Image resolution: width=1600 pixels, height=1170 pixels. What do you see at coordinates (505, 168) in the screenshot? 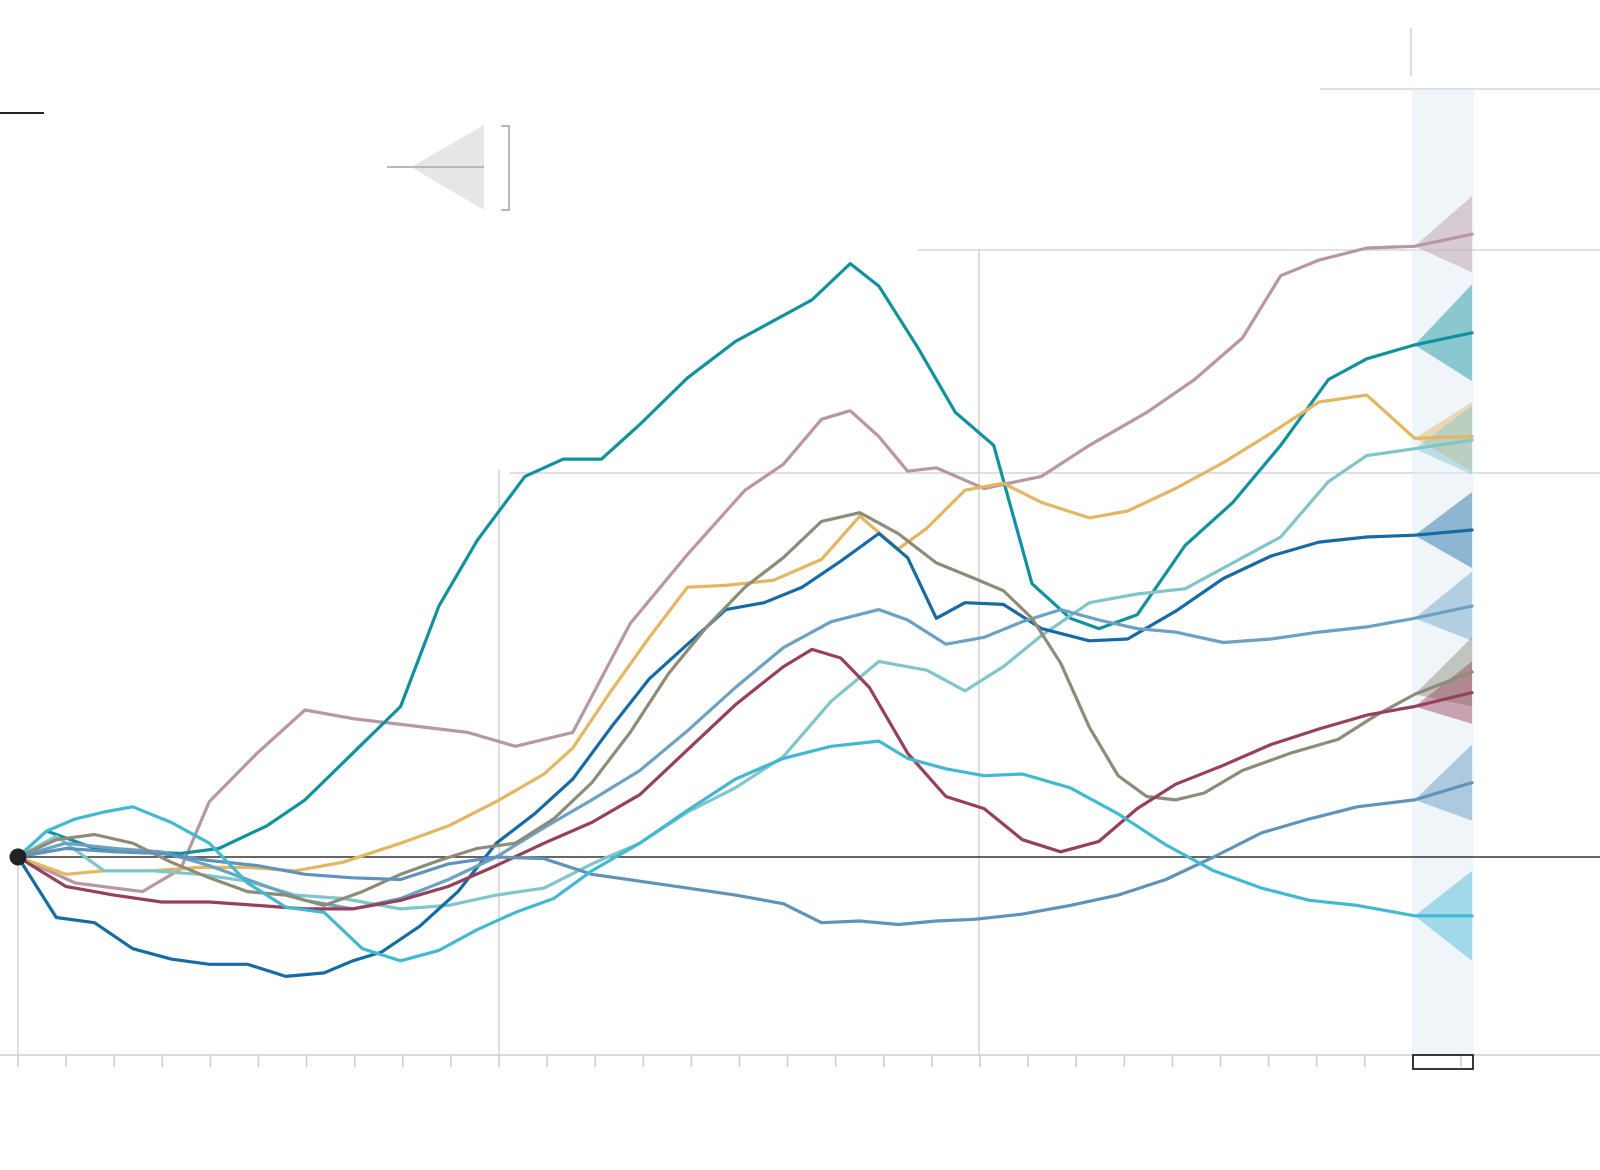
I see `legend-bracket` at bounding box center [505, 168].